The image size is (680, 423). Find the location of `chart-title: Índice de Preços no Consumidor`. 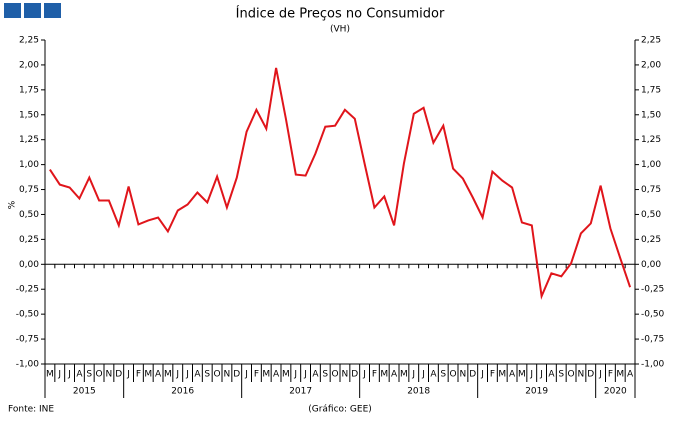

chart-title: Índice de Preços no Consumidor is located at coordinates (340, 14).